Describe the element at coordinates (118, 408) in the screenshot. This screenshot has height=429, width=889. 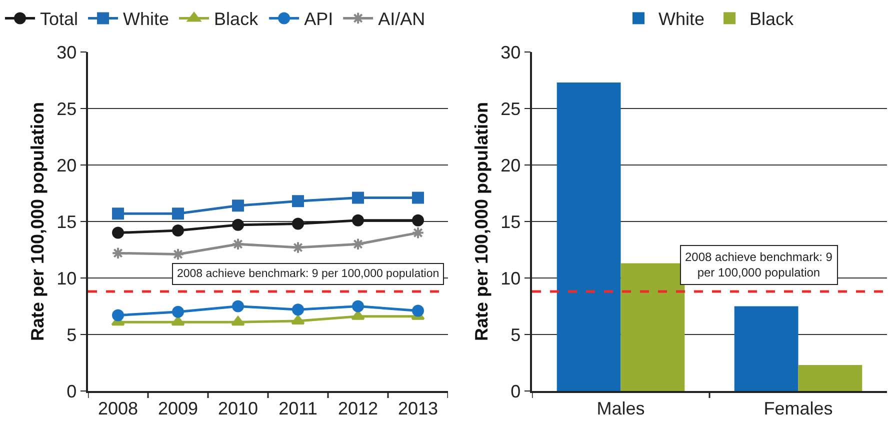
I see `x-tick-label: 2008` at that location.